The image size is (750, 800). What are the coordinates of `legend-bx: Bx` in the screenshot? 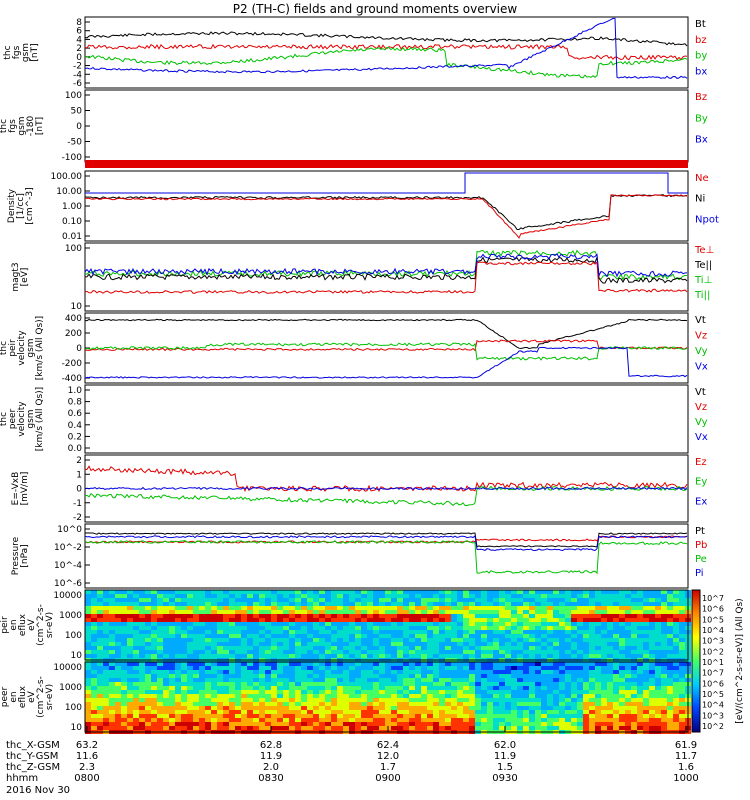 It's located at (701, 140).